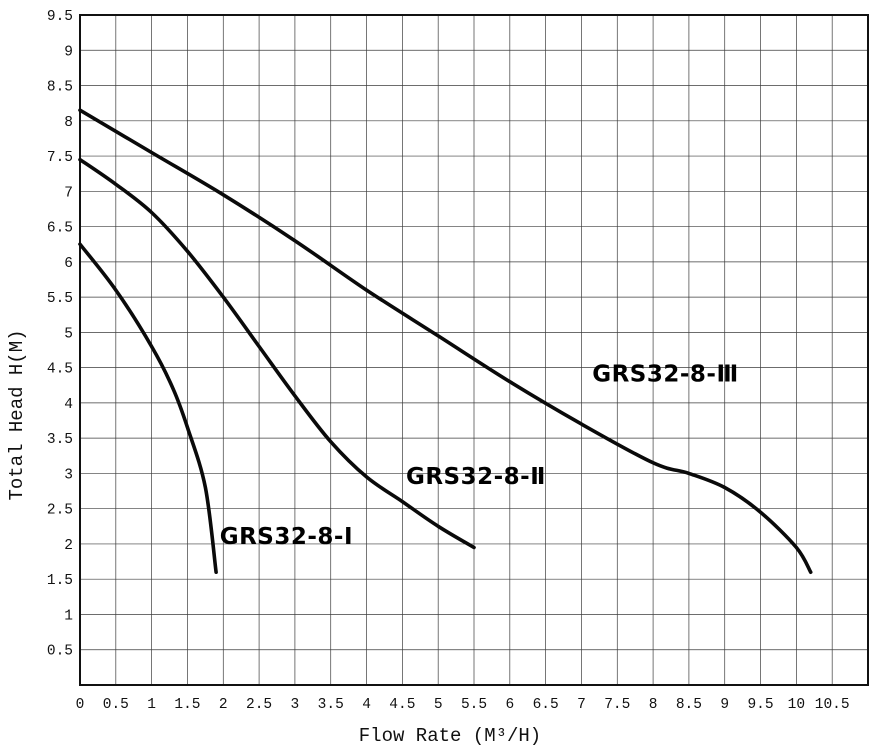 The height and width of the screenshot is (753, 880). What do you see at coordinates (796, 705) in the screenshot?
I see `x-tick-label: 10` at bounding box center [796, 705].